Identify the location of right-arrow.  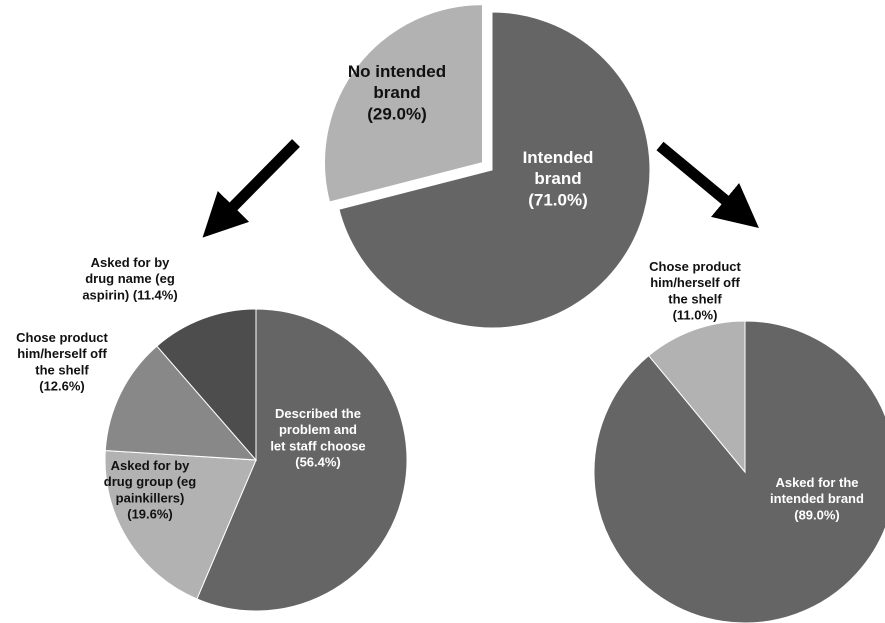
(707, 185).